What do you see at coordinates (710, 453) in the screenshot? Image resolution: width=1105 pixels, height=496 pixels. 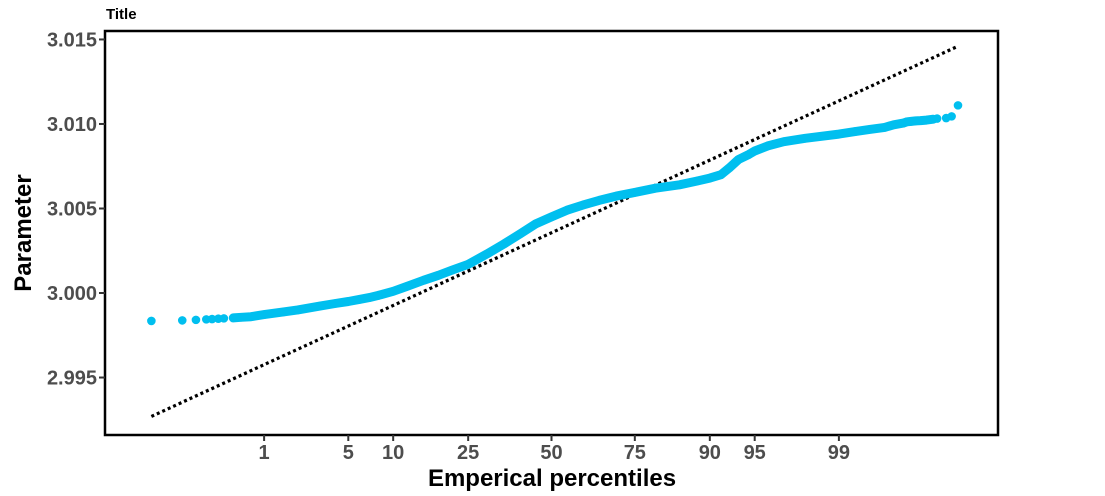 I see `x-tick-label: 90` at bounding box center [710, 453].